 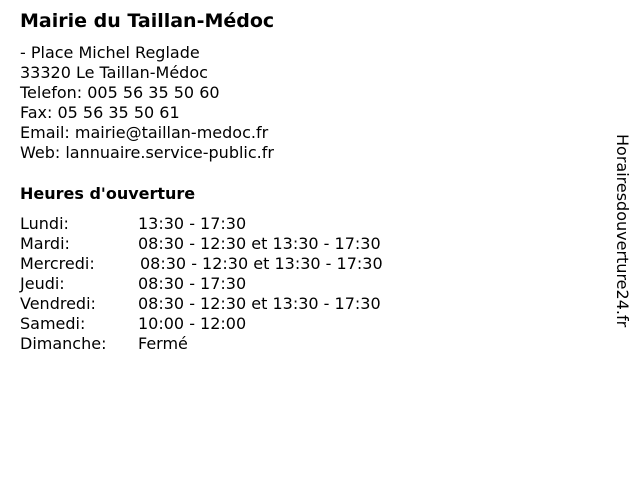 What do you see at coordinates (192, 283) in the screenshot?
I see `time-value: 08:30 - 17:30` at bounding box center [192, 283].